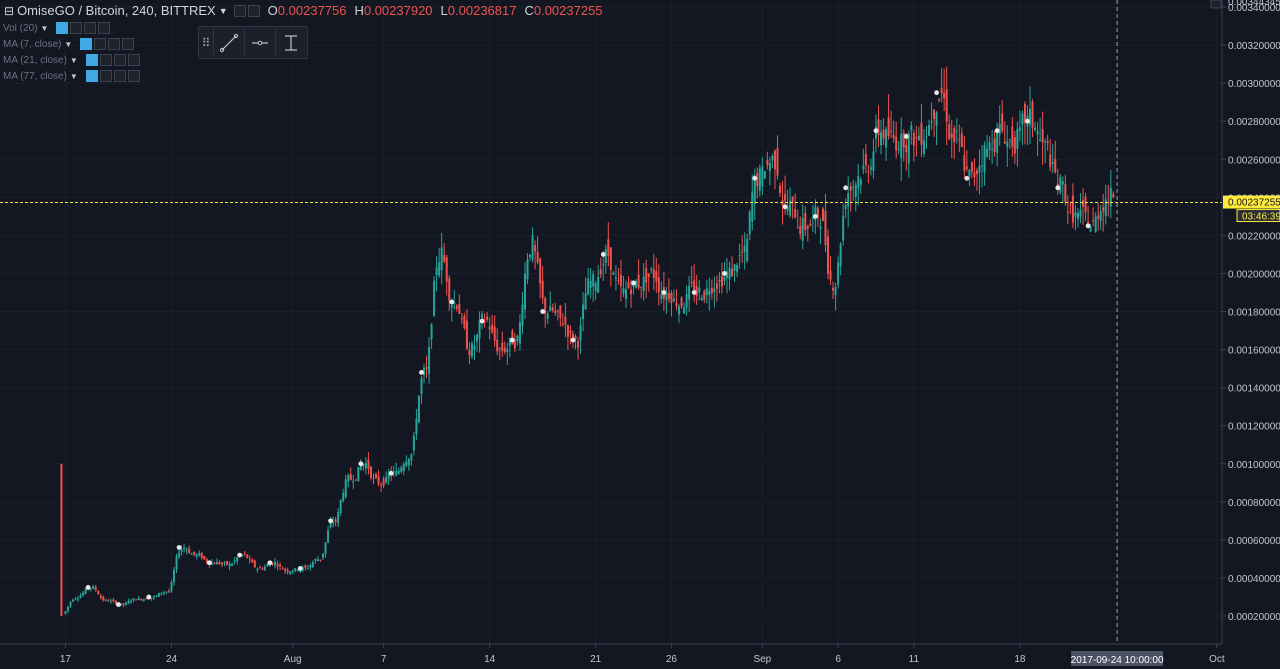 This screenshot has height=669, width=1280. Describe the element at coordinates (290, 42) in the screenshot. I see `price-range-tool` at that location.